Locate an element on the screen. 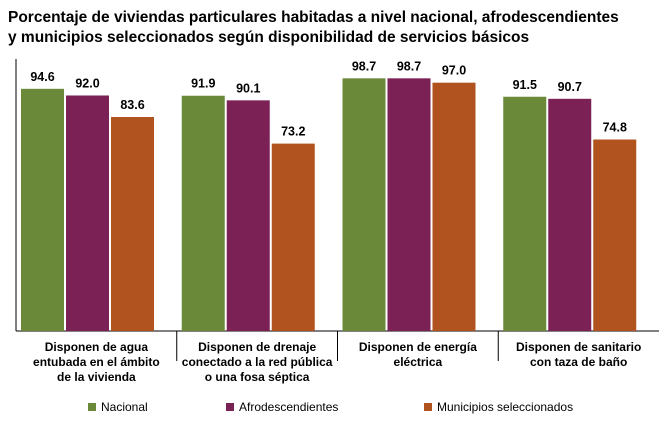 This screenshot has width=669, height=427. category-label: o una fosa séptica is located at coordinates (257, 377).